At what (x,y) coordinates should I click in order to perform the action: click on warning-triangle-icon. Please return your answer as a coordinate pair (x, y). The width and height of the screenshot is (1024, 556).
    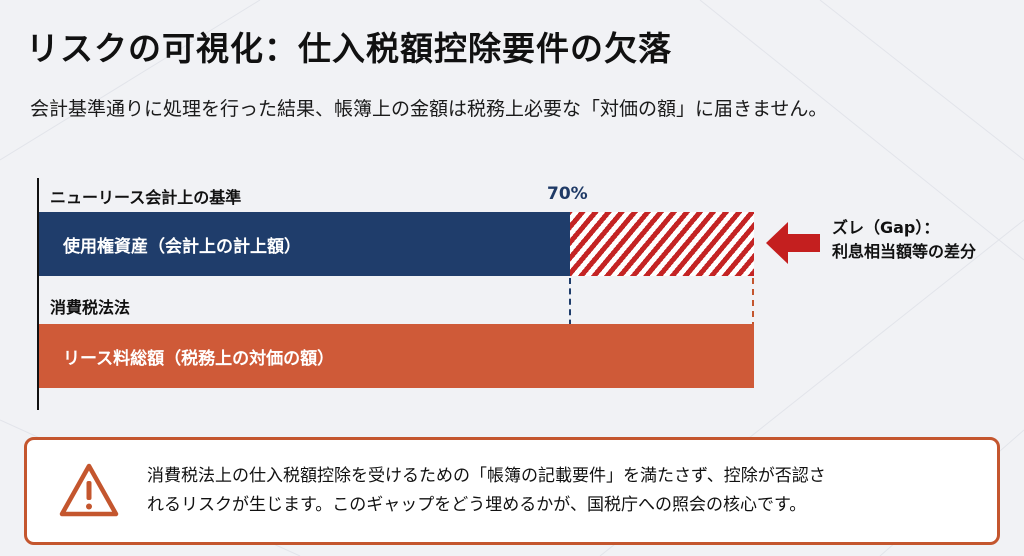
    Looking at the image, I should click on (89, 490).